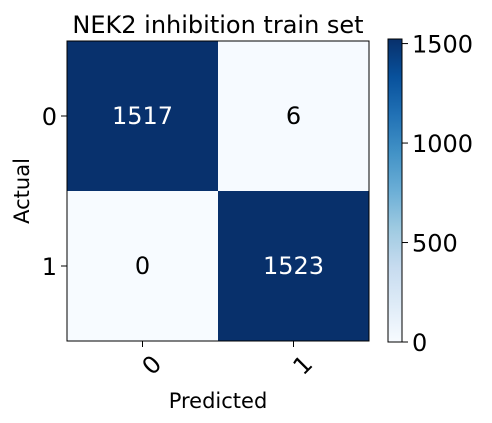  I want to click on x-axis-label: Predicted, so click(218, 401).